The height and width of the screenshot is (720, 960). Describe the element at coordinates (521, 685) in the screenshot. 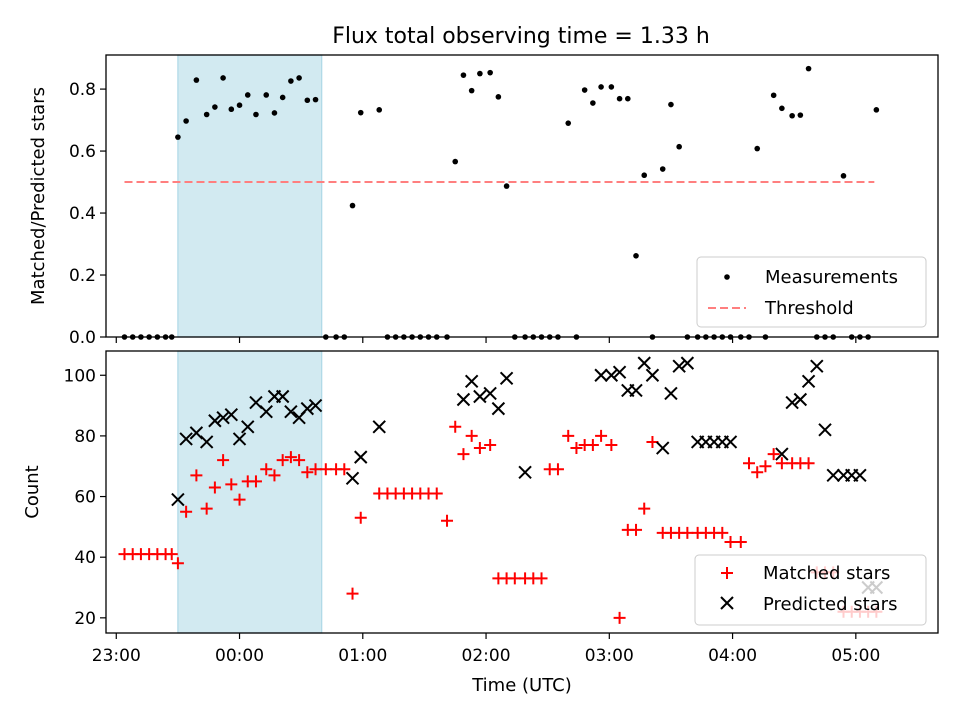

I see `bottom-x-axis-label: Time (UTC)` at that location.